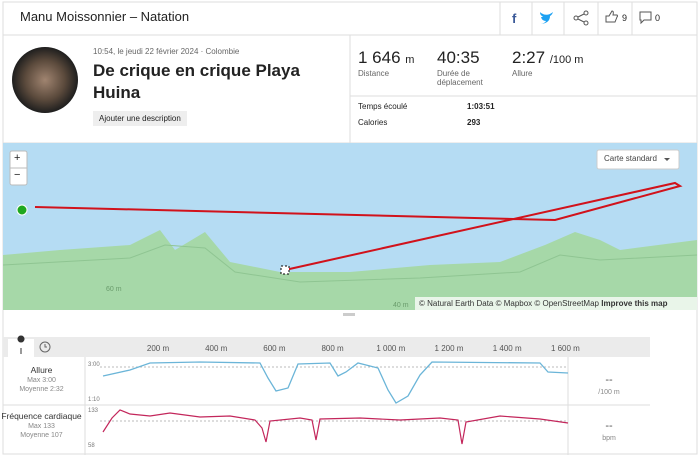  I want to click on improve-map-link: Improve this map, so click(634, 303).